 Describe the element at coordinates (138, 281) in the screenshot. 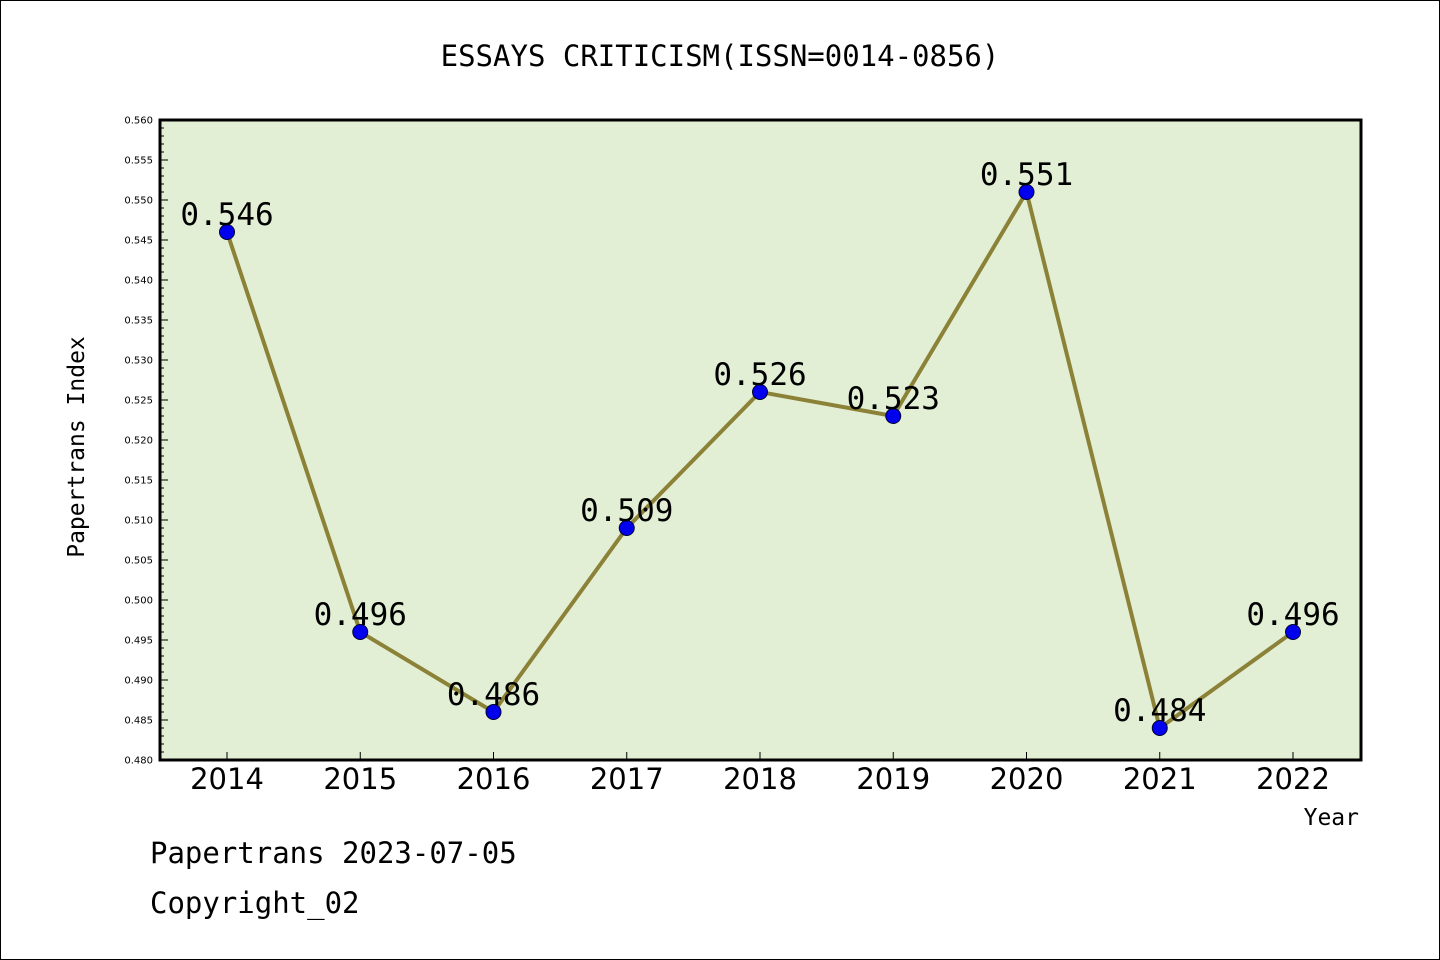

I see `y-tick-label: 0.540` at that location.